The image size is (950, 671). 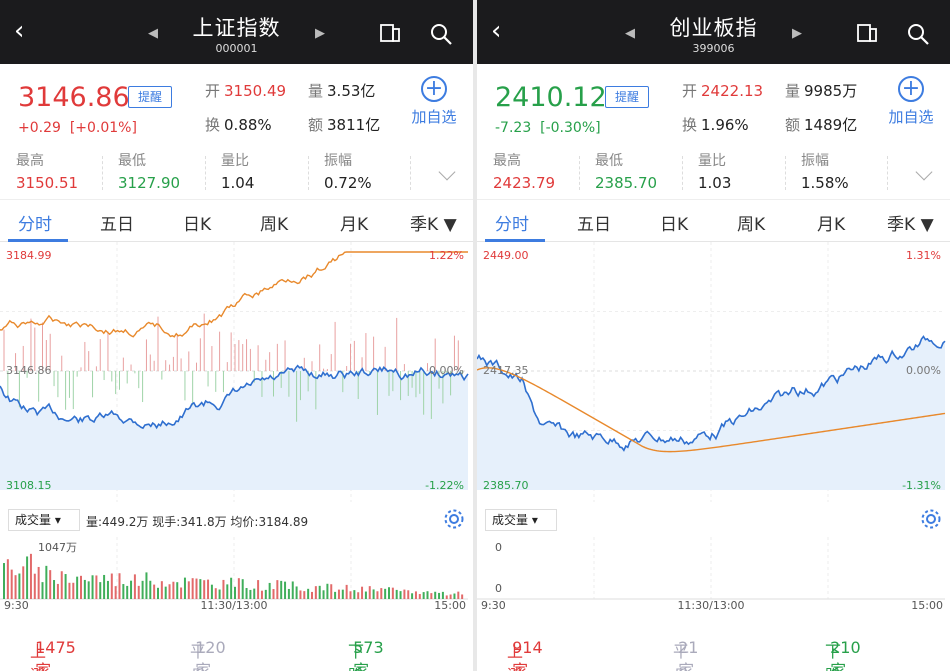 I want to click on turnover-value: 1.96%, so click(x=725, y=125).